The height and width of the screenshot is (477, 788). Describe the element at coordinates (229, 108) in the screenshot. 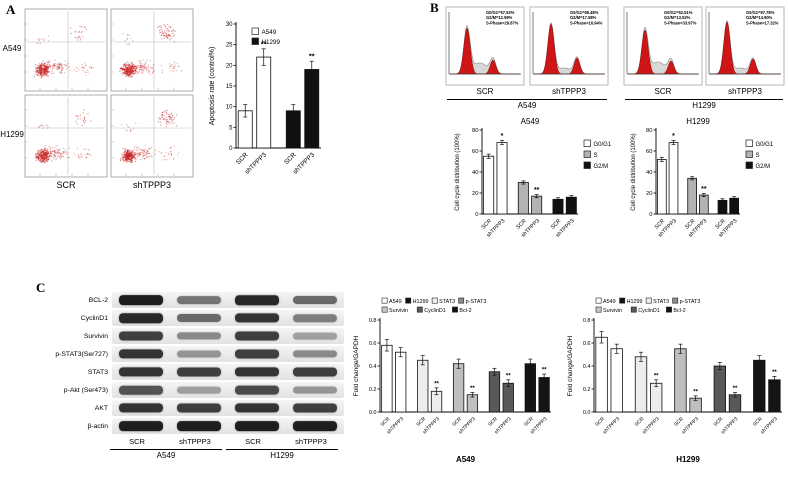

I see `svg-text: 10` at that location.